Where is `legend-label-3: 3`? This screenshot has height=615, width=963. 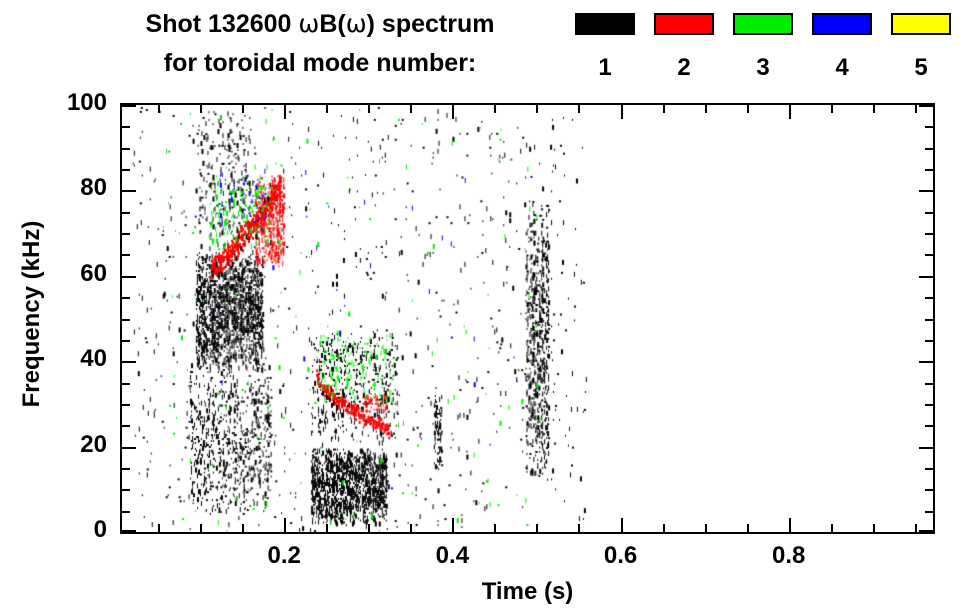
legend-label-3: 3 is located at coordinates (763, 67).